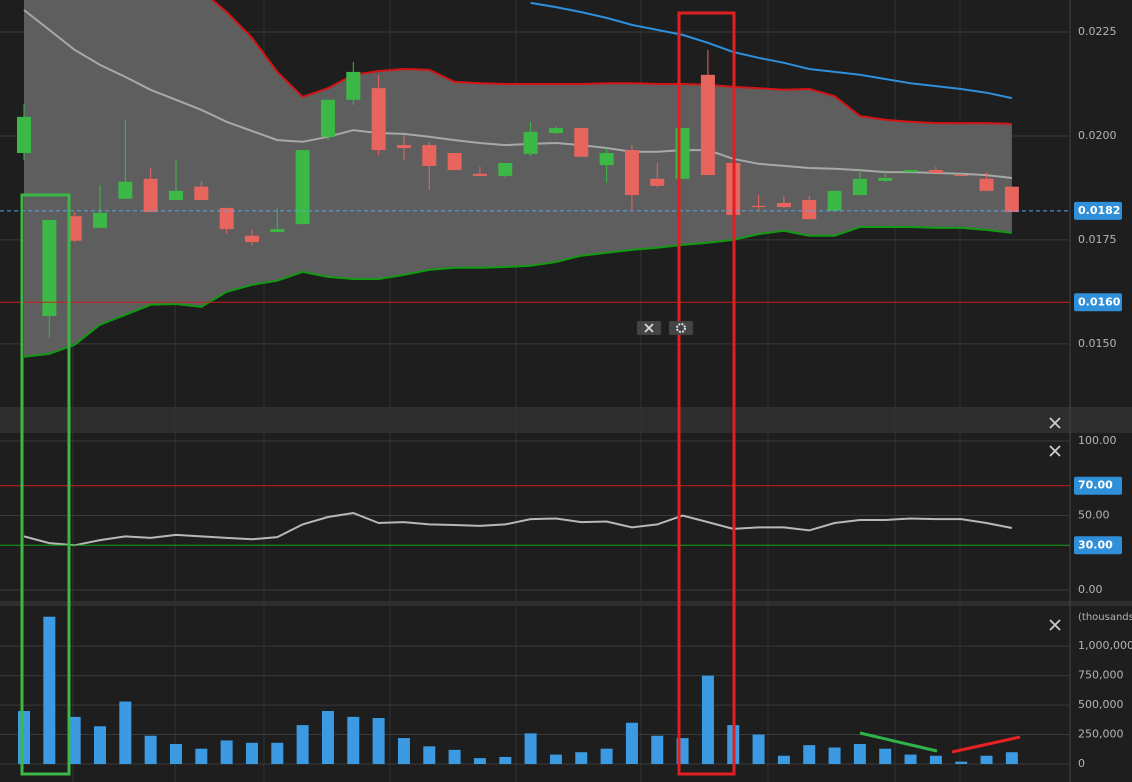 This screenshot has width=1132, height=782. Describe the element at coordinates (1094, 515) in the screenshot. I see `y-tick-label: 50.00` at that location.